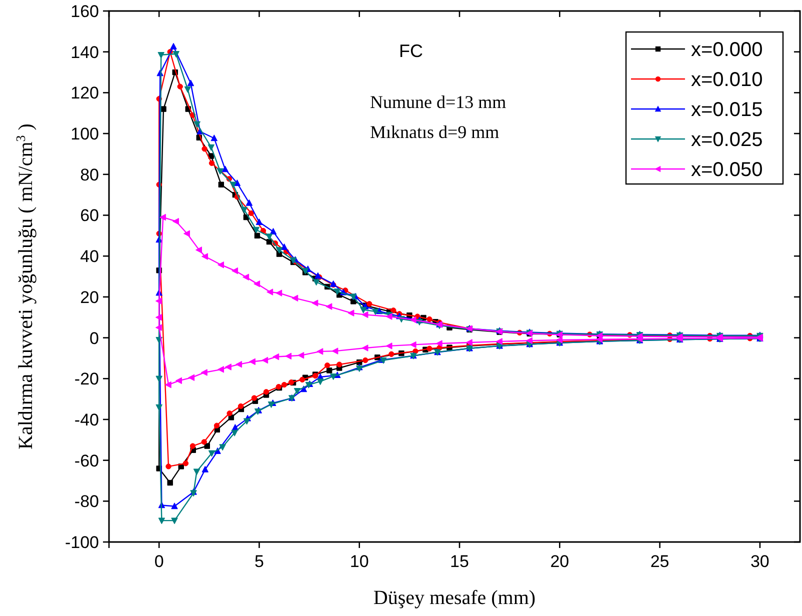 This screenshot has width=802, height=616. Describe the element at coordinates (727, 80) in the screenshot. I see `legend-label: x=0.010` at that location.